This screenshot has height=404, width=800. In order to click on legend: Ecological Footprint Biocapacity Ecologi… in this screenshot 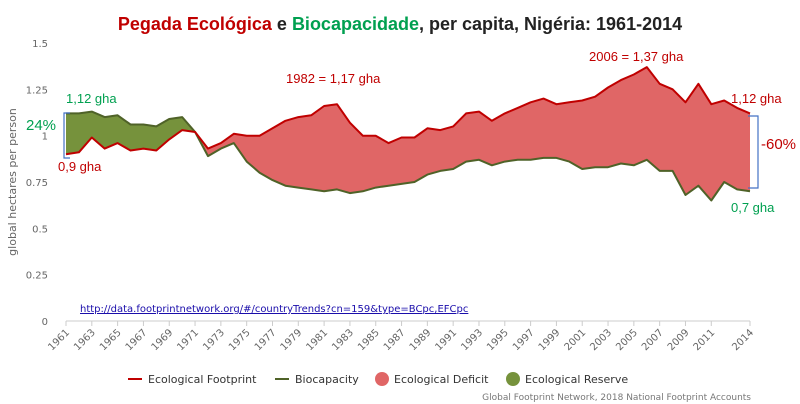, I will do `click(378, 379)`.